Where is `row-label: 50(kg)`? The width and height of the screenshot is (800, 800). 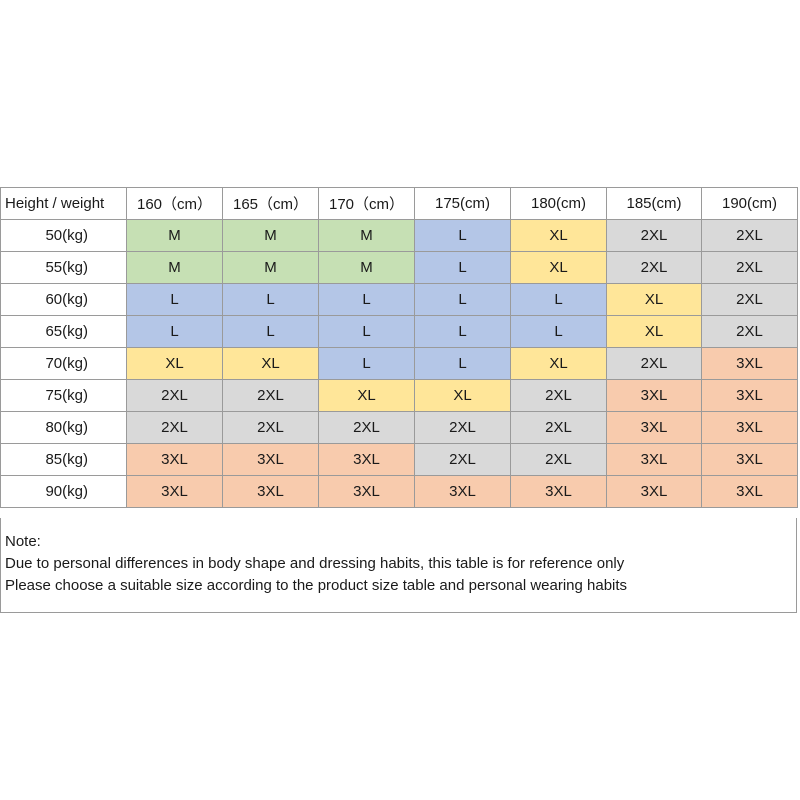 row-label: 50(kg) is located at coordinates (63, 235).